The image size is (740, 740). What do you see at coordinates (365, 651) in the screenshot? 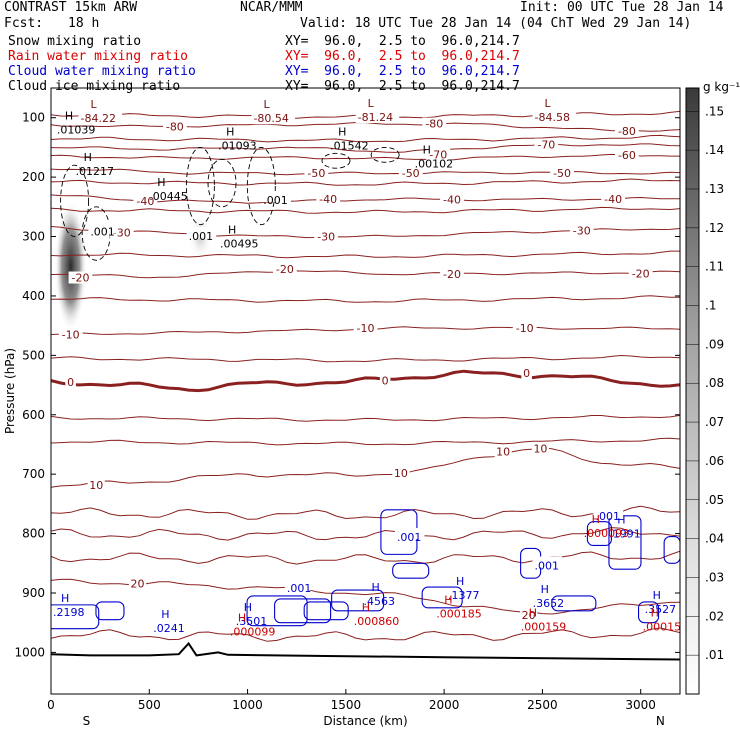
I see `terrain-surface` at bounding box center [365, 651].